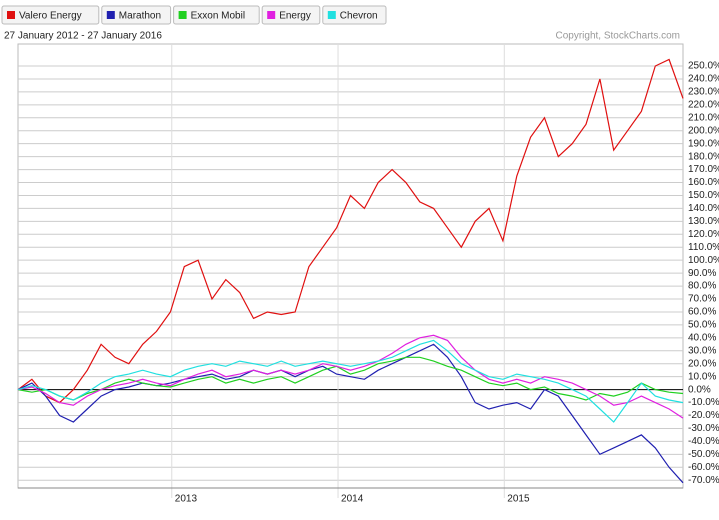 Image resolution: width=719 pixels, height=520 pixels. I want to click on y-tick-label: 150.0%, so click(703, 195).